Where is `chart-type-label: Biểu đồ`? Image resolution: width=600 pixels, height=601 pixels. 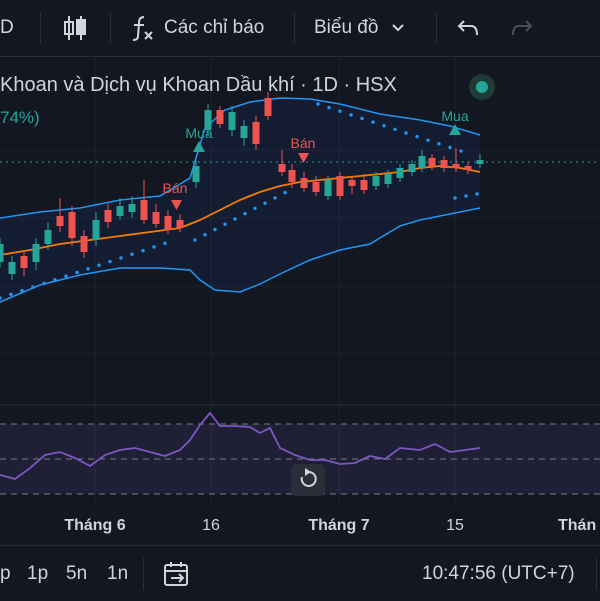
chart-type-label: Biểu đồ is located at coordinates (346, 27).